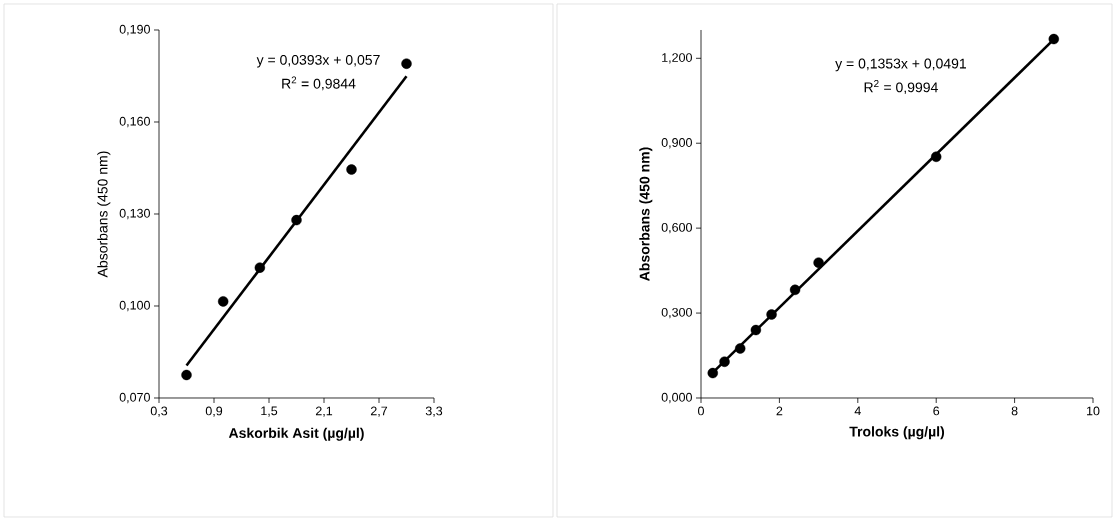  Describe the element at coordinates (1014, 411) in the screenshot. I see `x-tick-label: 8` at that location.